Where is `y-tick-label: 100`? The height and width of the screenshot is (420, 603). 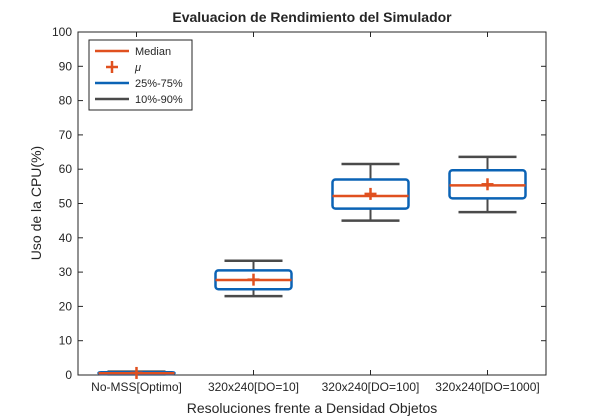 y-tick-label: 100 is located at coordinates (62, 32).